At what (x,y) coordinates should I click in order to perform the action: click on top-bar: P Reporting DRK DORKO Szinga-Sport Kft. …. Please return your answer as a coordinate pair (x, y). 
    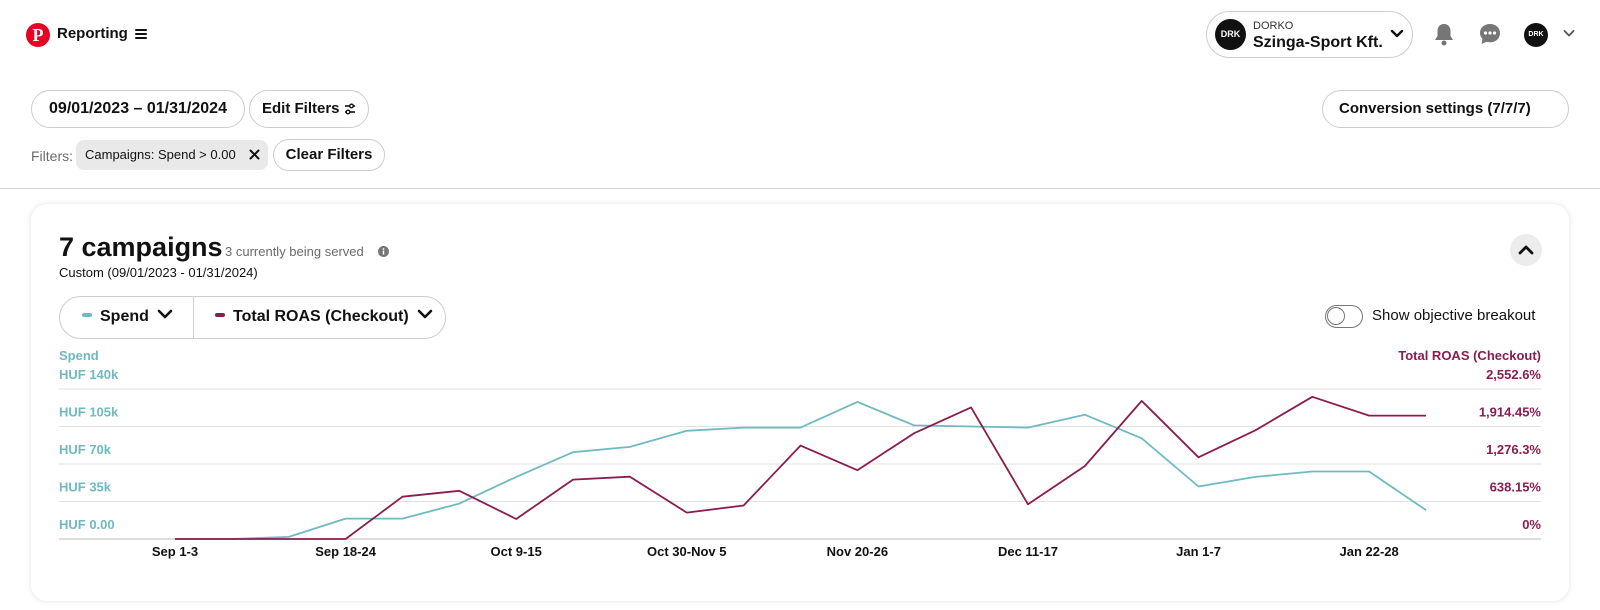
    Looking at the image, I should click on (800, 36).